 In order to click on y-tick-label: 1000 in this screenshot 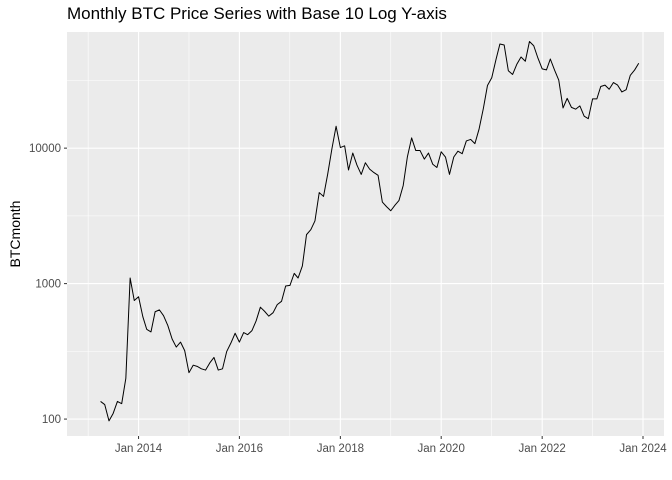, I will do `click(48, 285)`.